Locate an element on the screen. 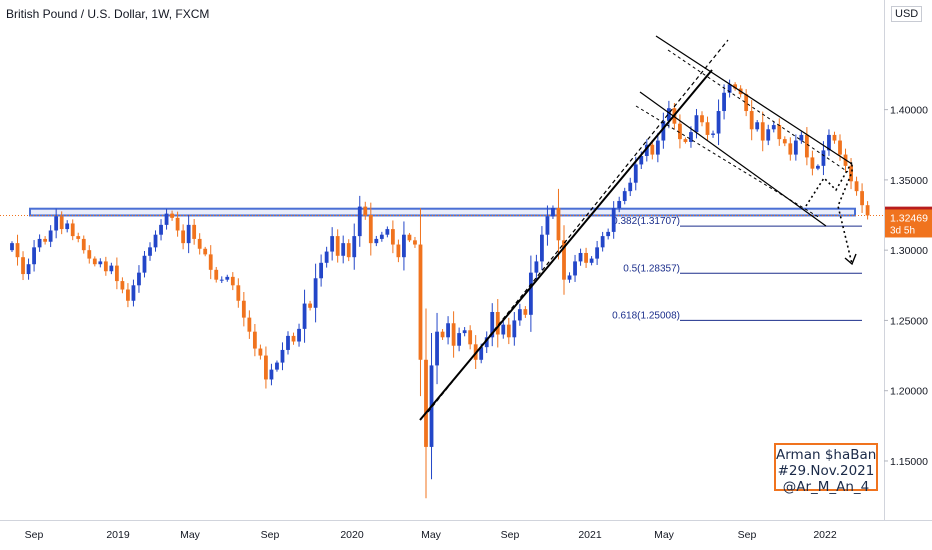 The height and width of the screenshot is (550, 932). x-tick-label-1: 2019 is located at coordinates (118, 535).